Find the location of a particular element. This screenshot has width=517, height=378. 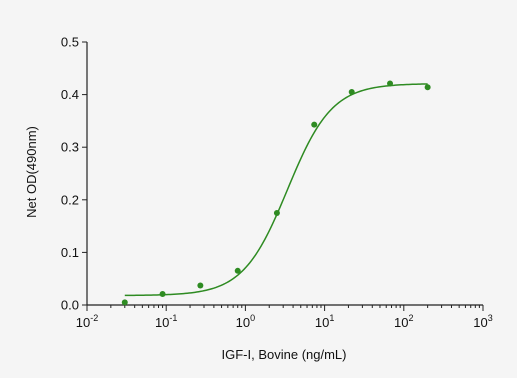

y-tick-label: 0.4 is located at coordinates (70, 94).